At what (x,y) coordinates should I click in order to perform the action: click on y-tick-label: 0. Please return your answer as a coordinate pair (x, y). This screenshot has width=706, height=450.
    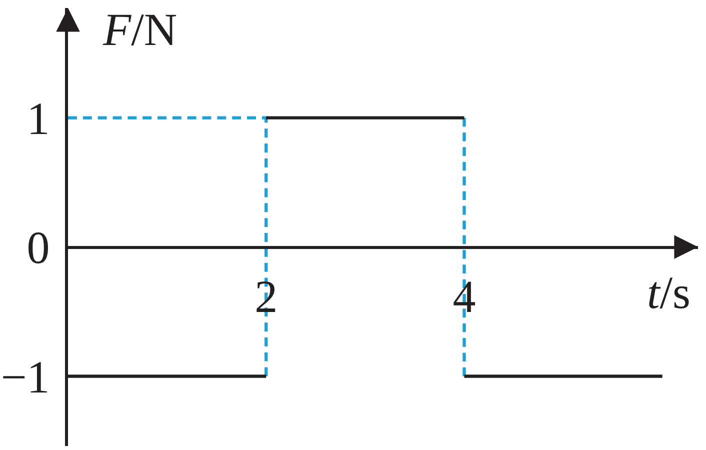
    Looking at the image, I should click on (38, 248).